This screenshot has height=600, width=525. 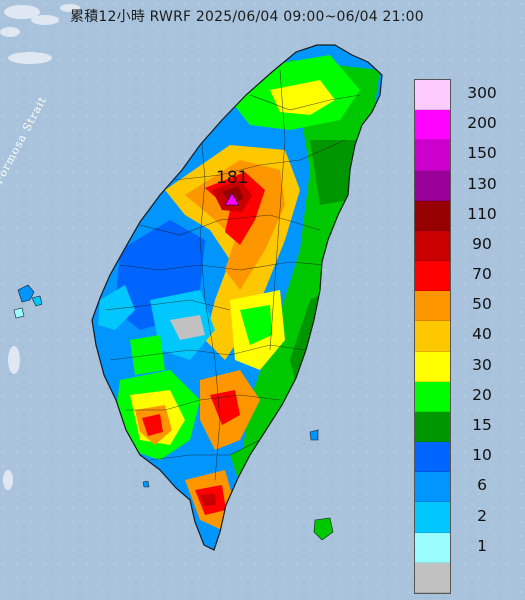 I want to click on legend-label: 90, so click(x=482, y=243).